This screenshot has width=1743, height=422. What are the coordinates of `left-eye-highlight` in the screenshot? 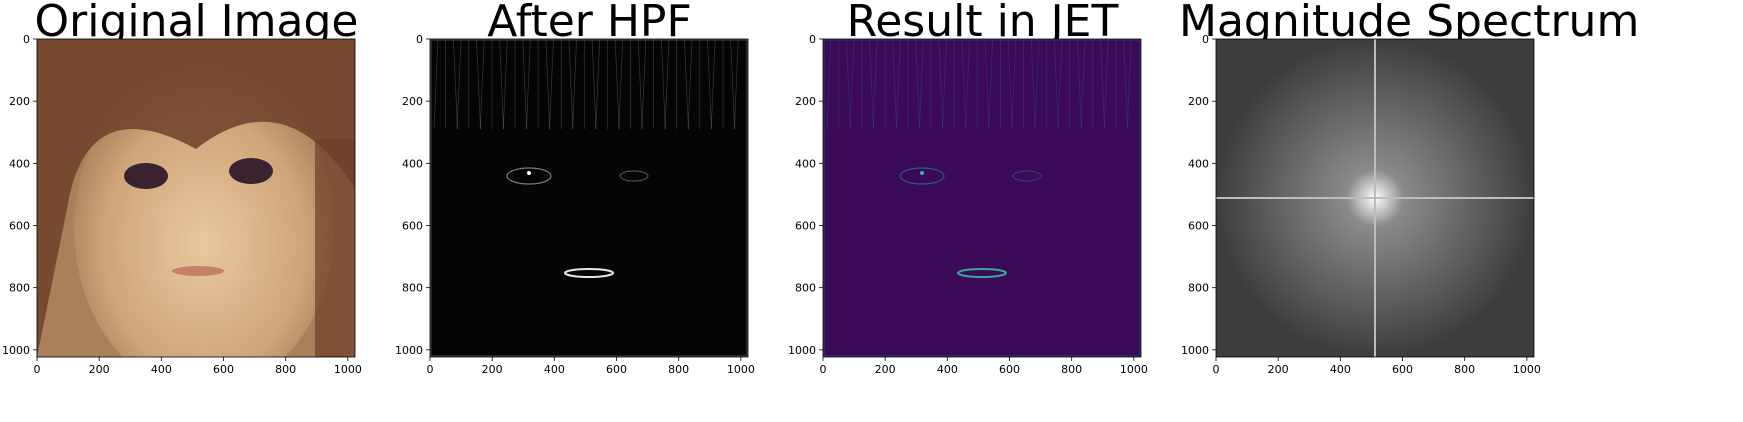 It's located at (922, 173).